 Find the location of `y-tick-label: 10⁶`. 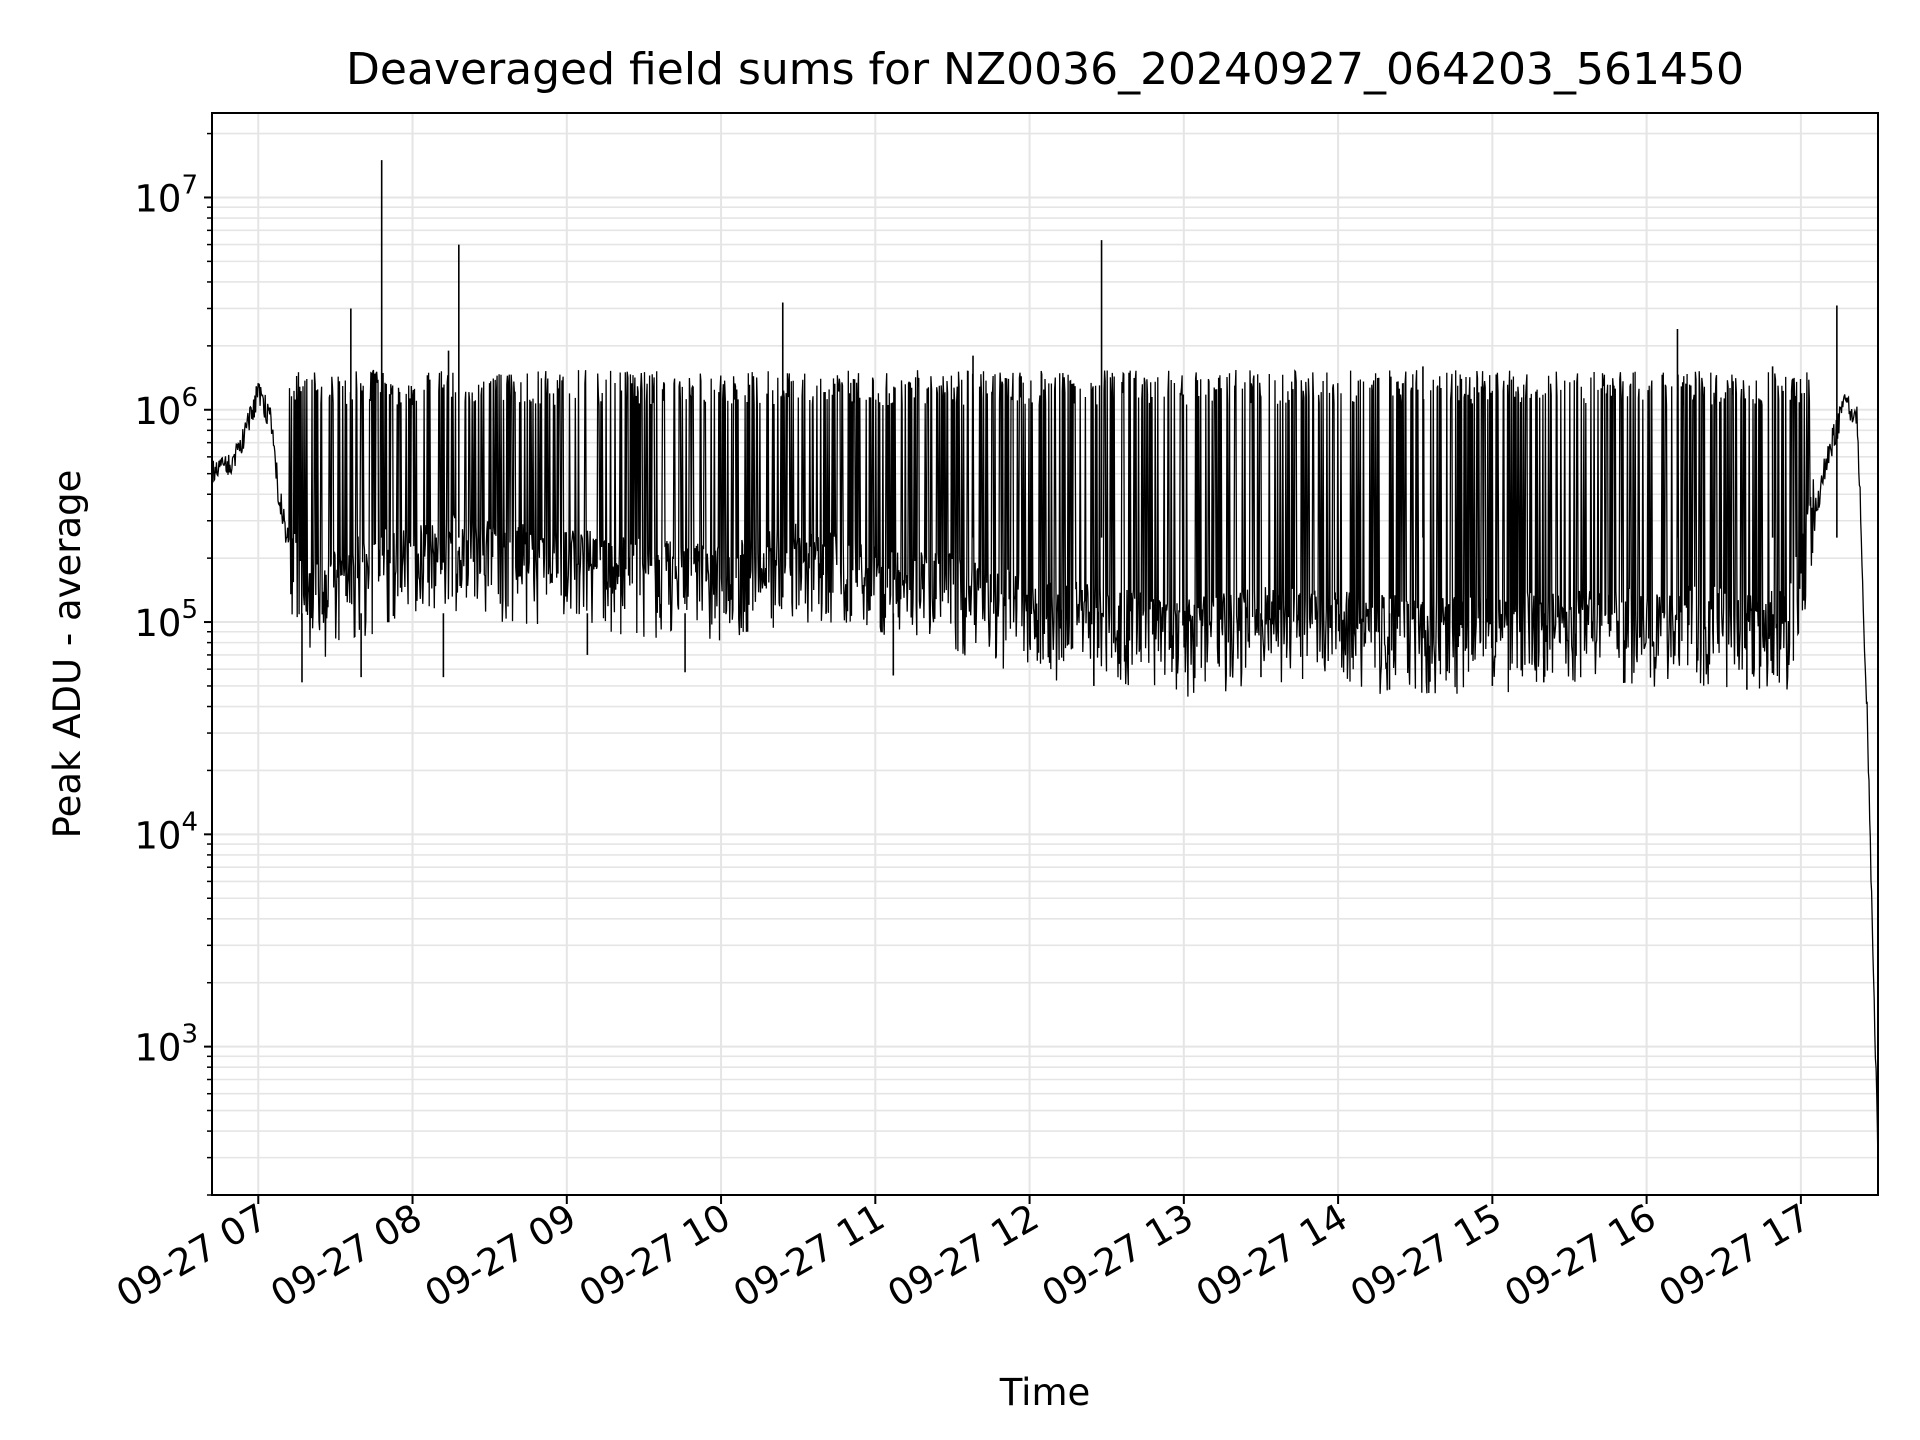

y-tick-label: 10⁶ is located at coordinates (166, 408).